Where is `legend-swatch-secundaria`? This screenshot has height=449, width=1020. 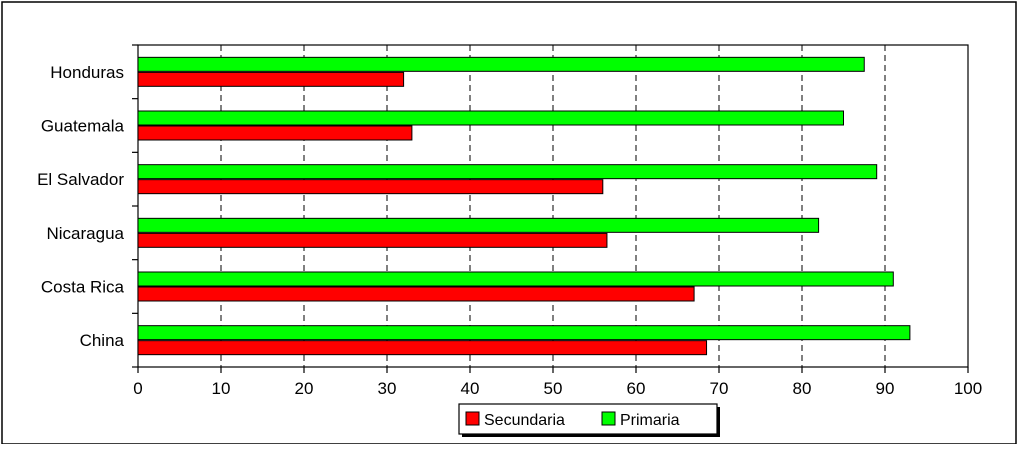 legend-swatch-secundaria is located at coordinates (472, 418).